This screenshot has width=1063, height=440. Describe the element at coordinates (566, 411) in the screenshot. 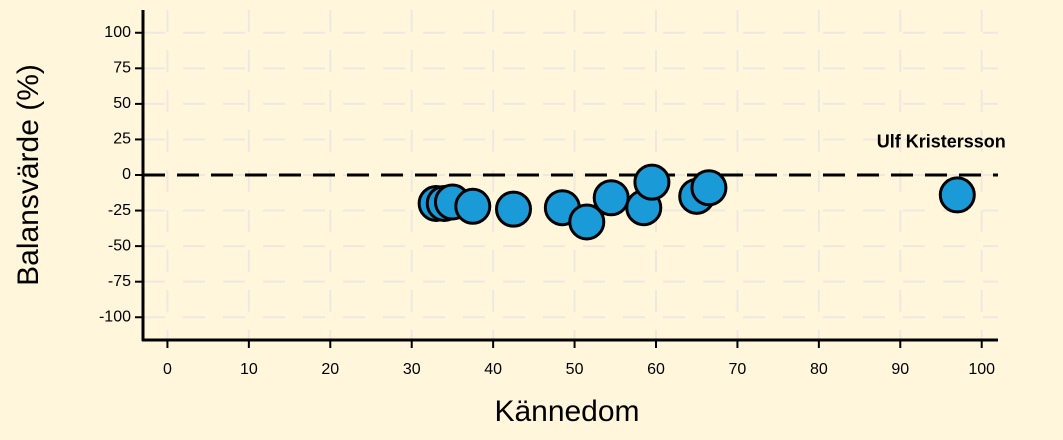

I see `x-axis-label: Kännedom` at that location.